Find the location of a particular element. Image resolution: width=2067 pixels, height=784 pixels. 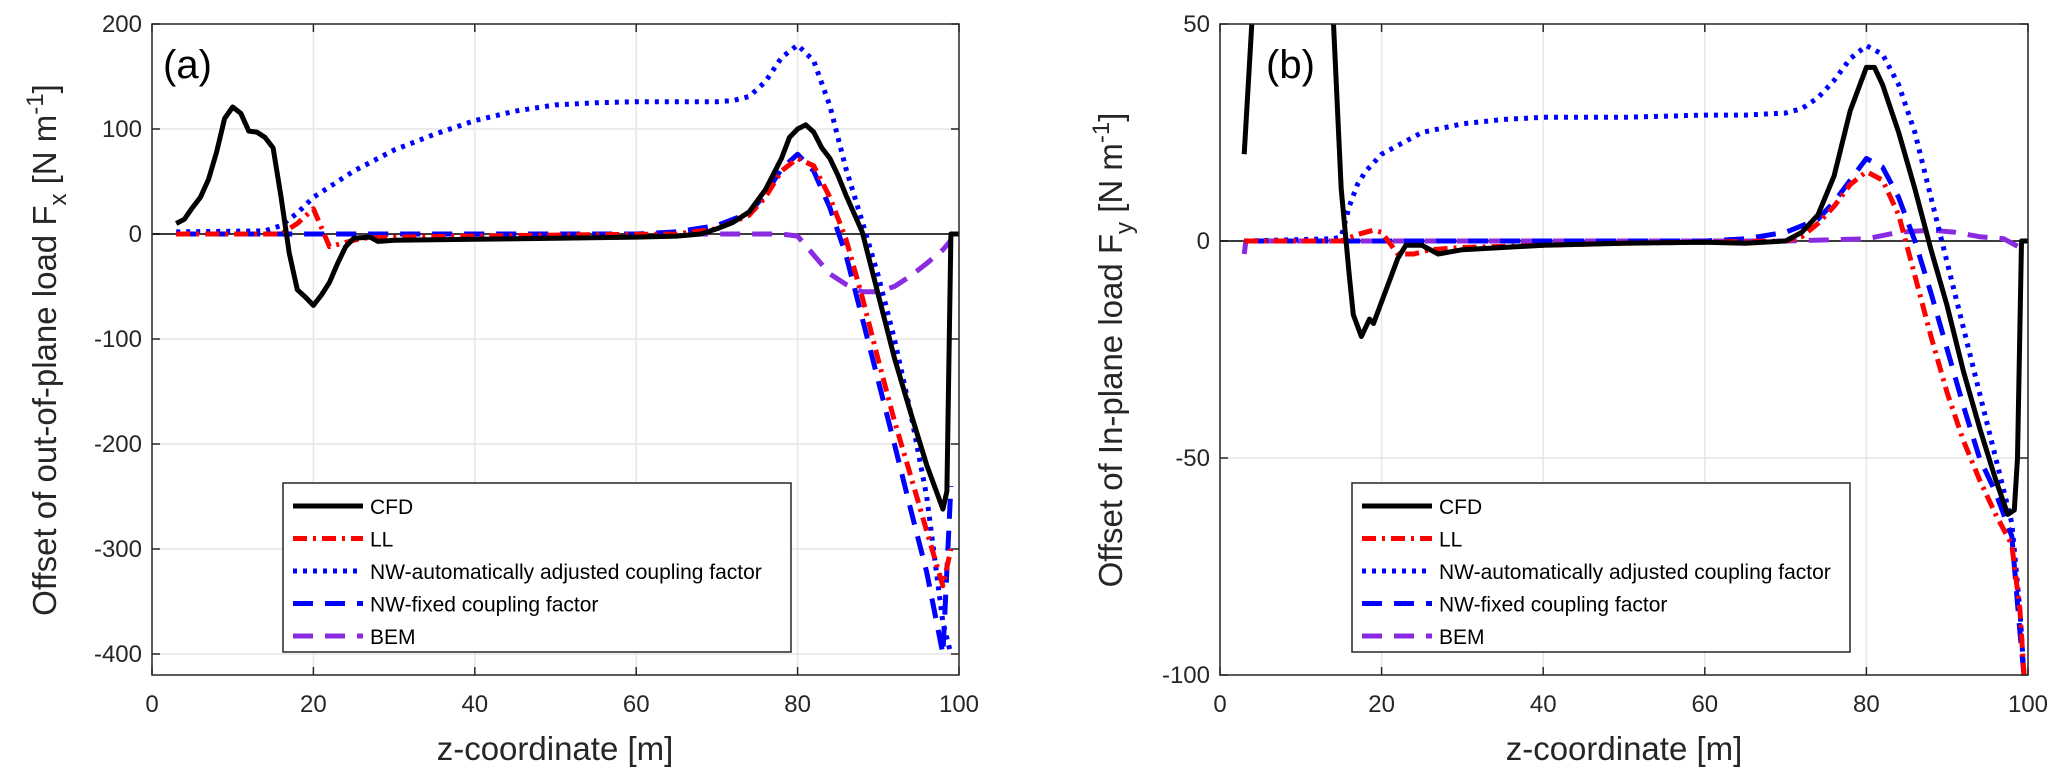

y-axis-label-main: Offset of out-of-plane load F is located at coordinates (44, 411).